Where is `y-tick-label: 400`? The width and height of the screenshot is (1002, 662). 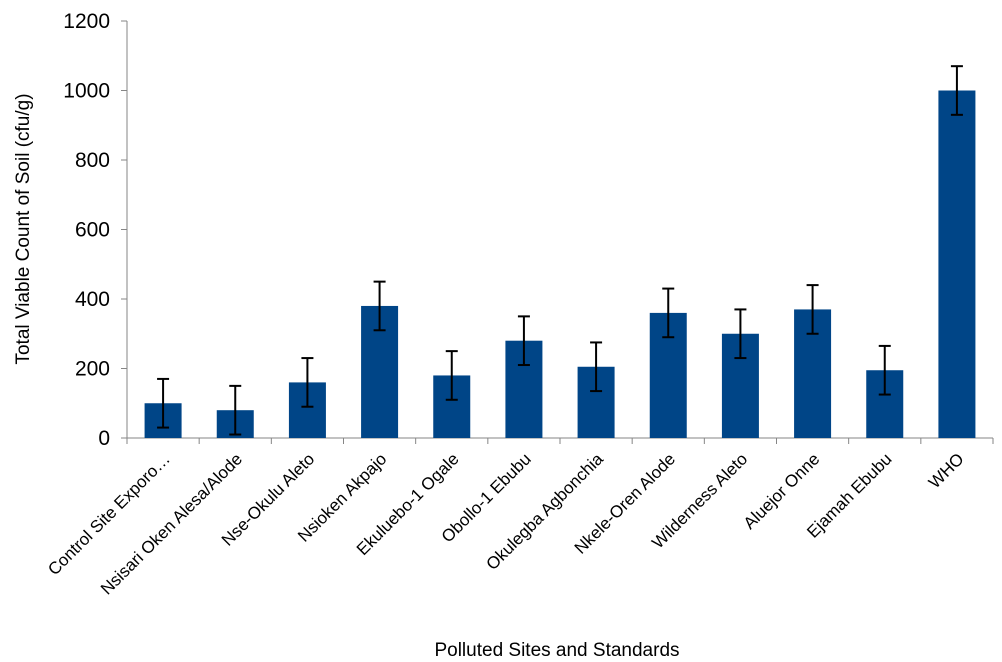
y-tick-label: 400 is located at coordinates (92, 299).